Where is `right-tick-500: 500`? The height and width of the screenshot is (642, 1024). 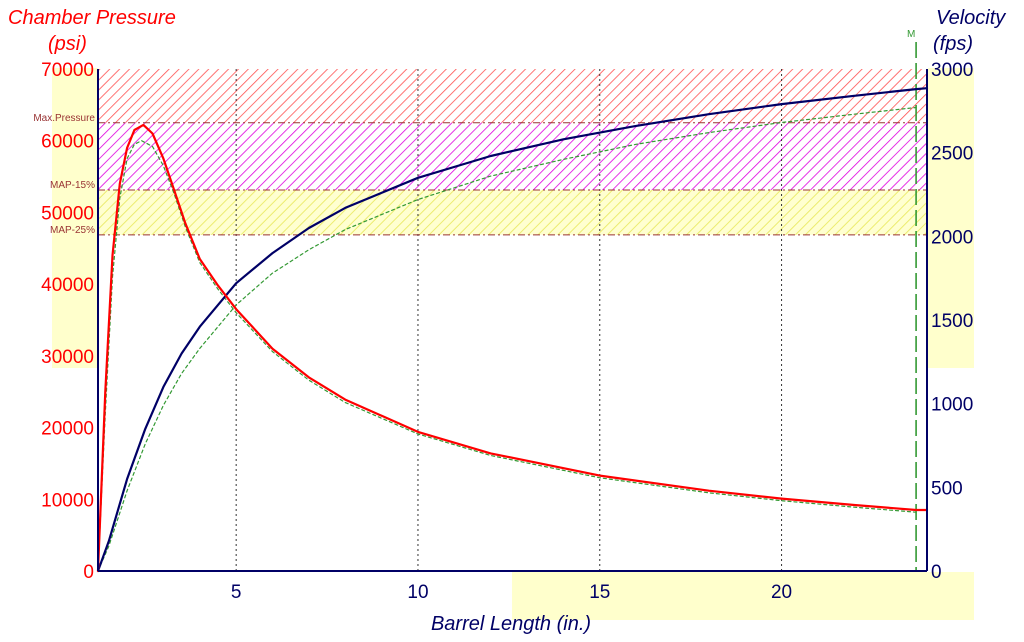
right-tick-500: 500 is located at coordinates (947, 488).